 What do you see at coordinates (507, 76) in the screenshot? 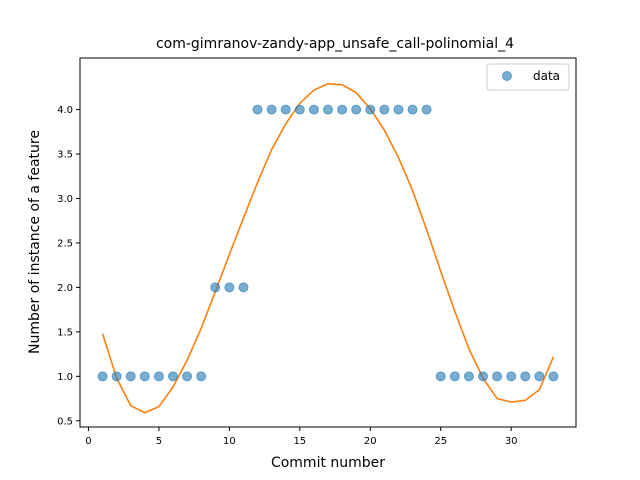
I see `legend-marker-data` at bounding box center [507, 76].